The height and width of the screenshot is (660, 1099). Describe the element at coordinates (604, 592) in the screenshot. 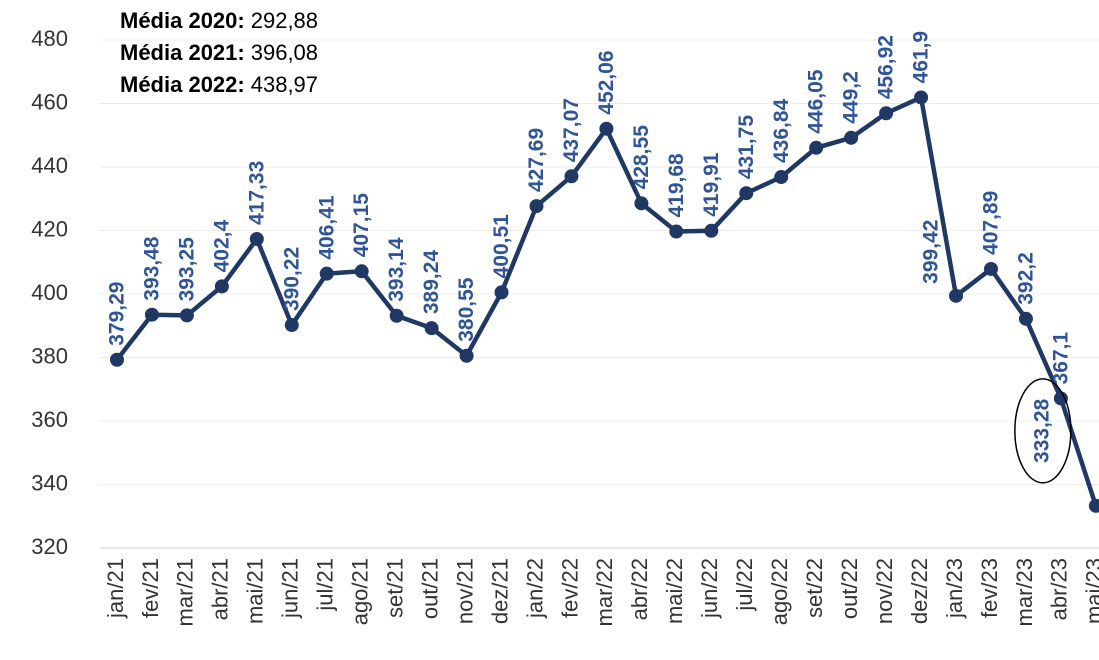

I see `x-tick-label: mar/22` at that location.